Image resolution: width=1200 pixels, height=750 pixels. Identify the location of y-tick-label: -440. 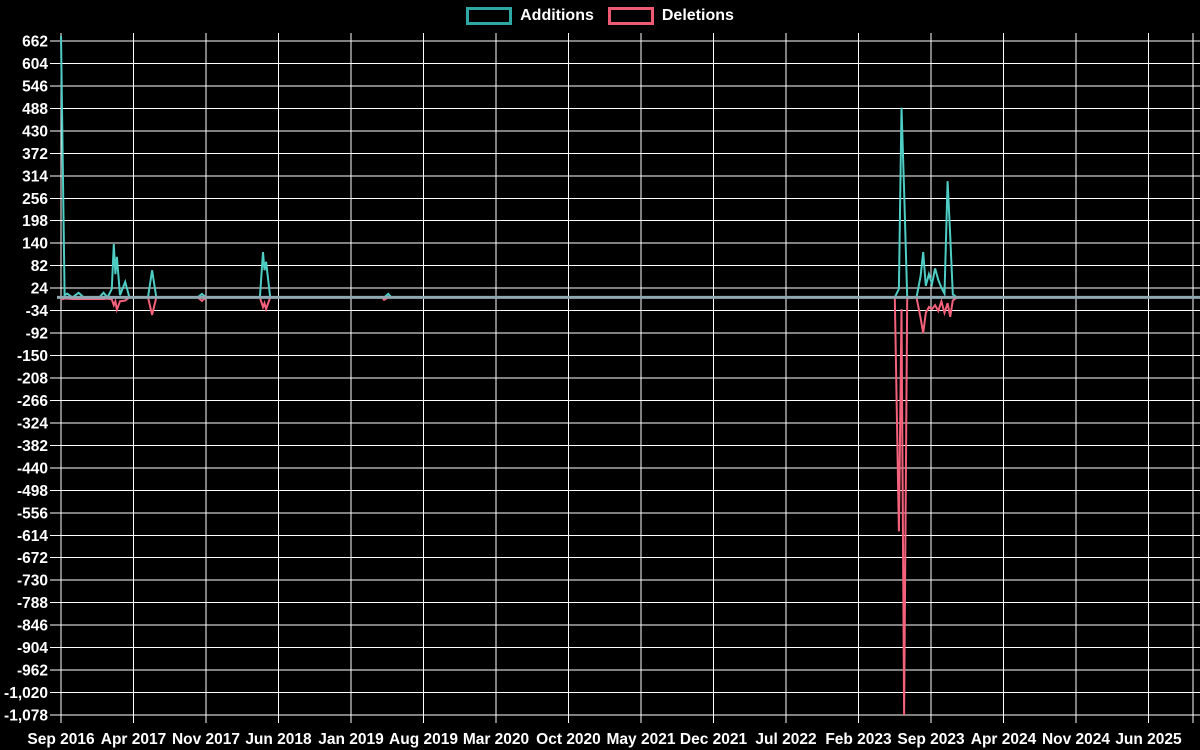
(32, 468).